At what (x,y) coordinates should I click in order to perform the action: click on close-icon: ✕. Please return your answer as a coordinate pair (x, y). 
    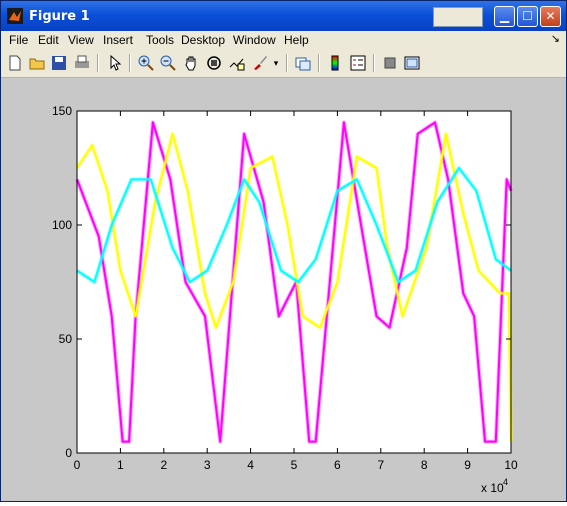
    Looking at the image, I should click on (550, 16).